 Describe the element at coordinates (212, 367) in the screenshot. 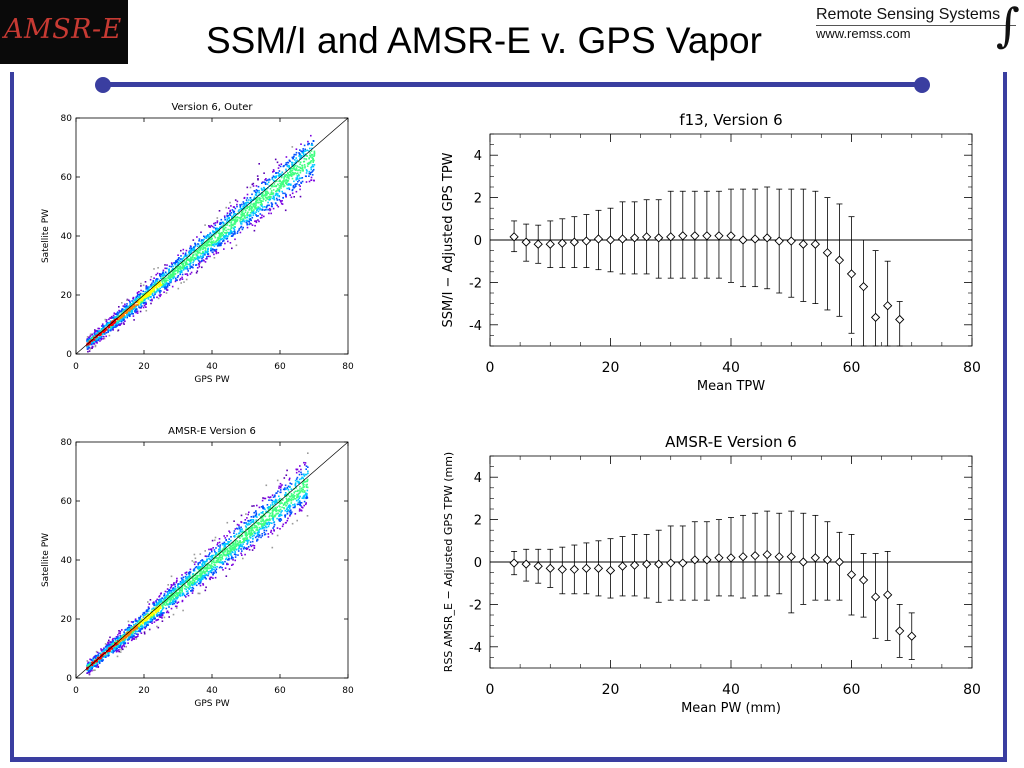

I see `x-tick-label: 40` at that location.